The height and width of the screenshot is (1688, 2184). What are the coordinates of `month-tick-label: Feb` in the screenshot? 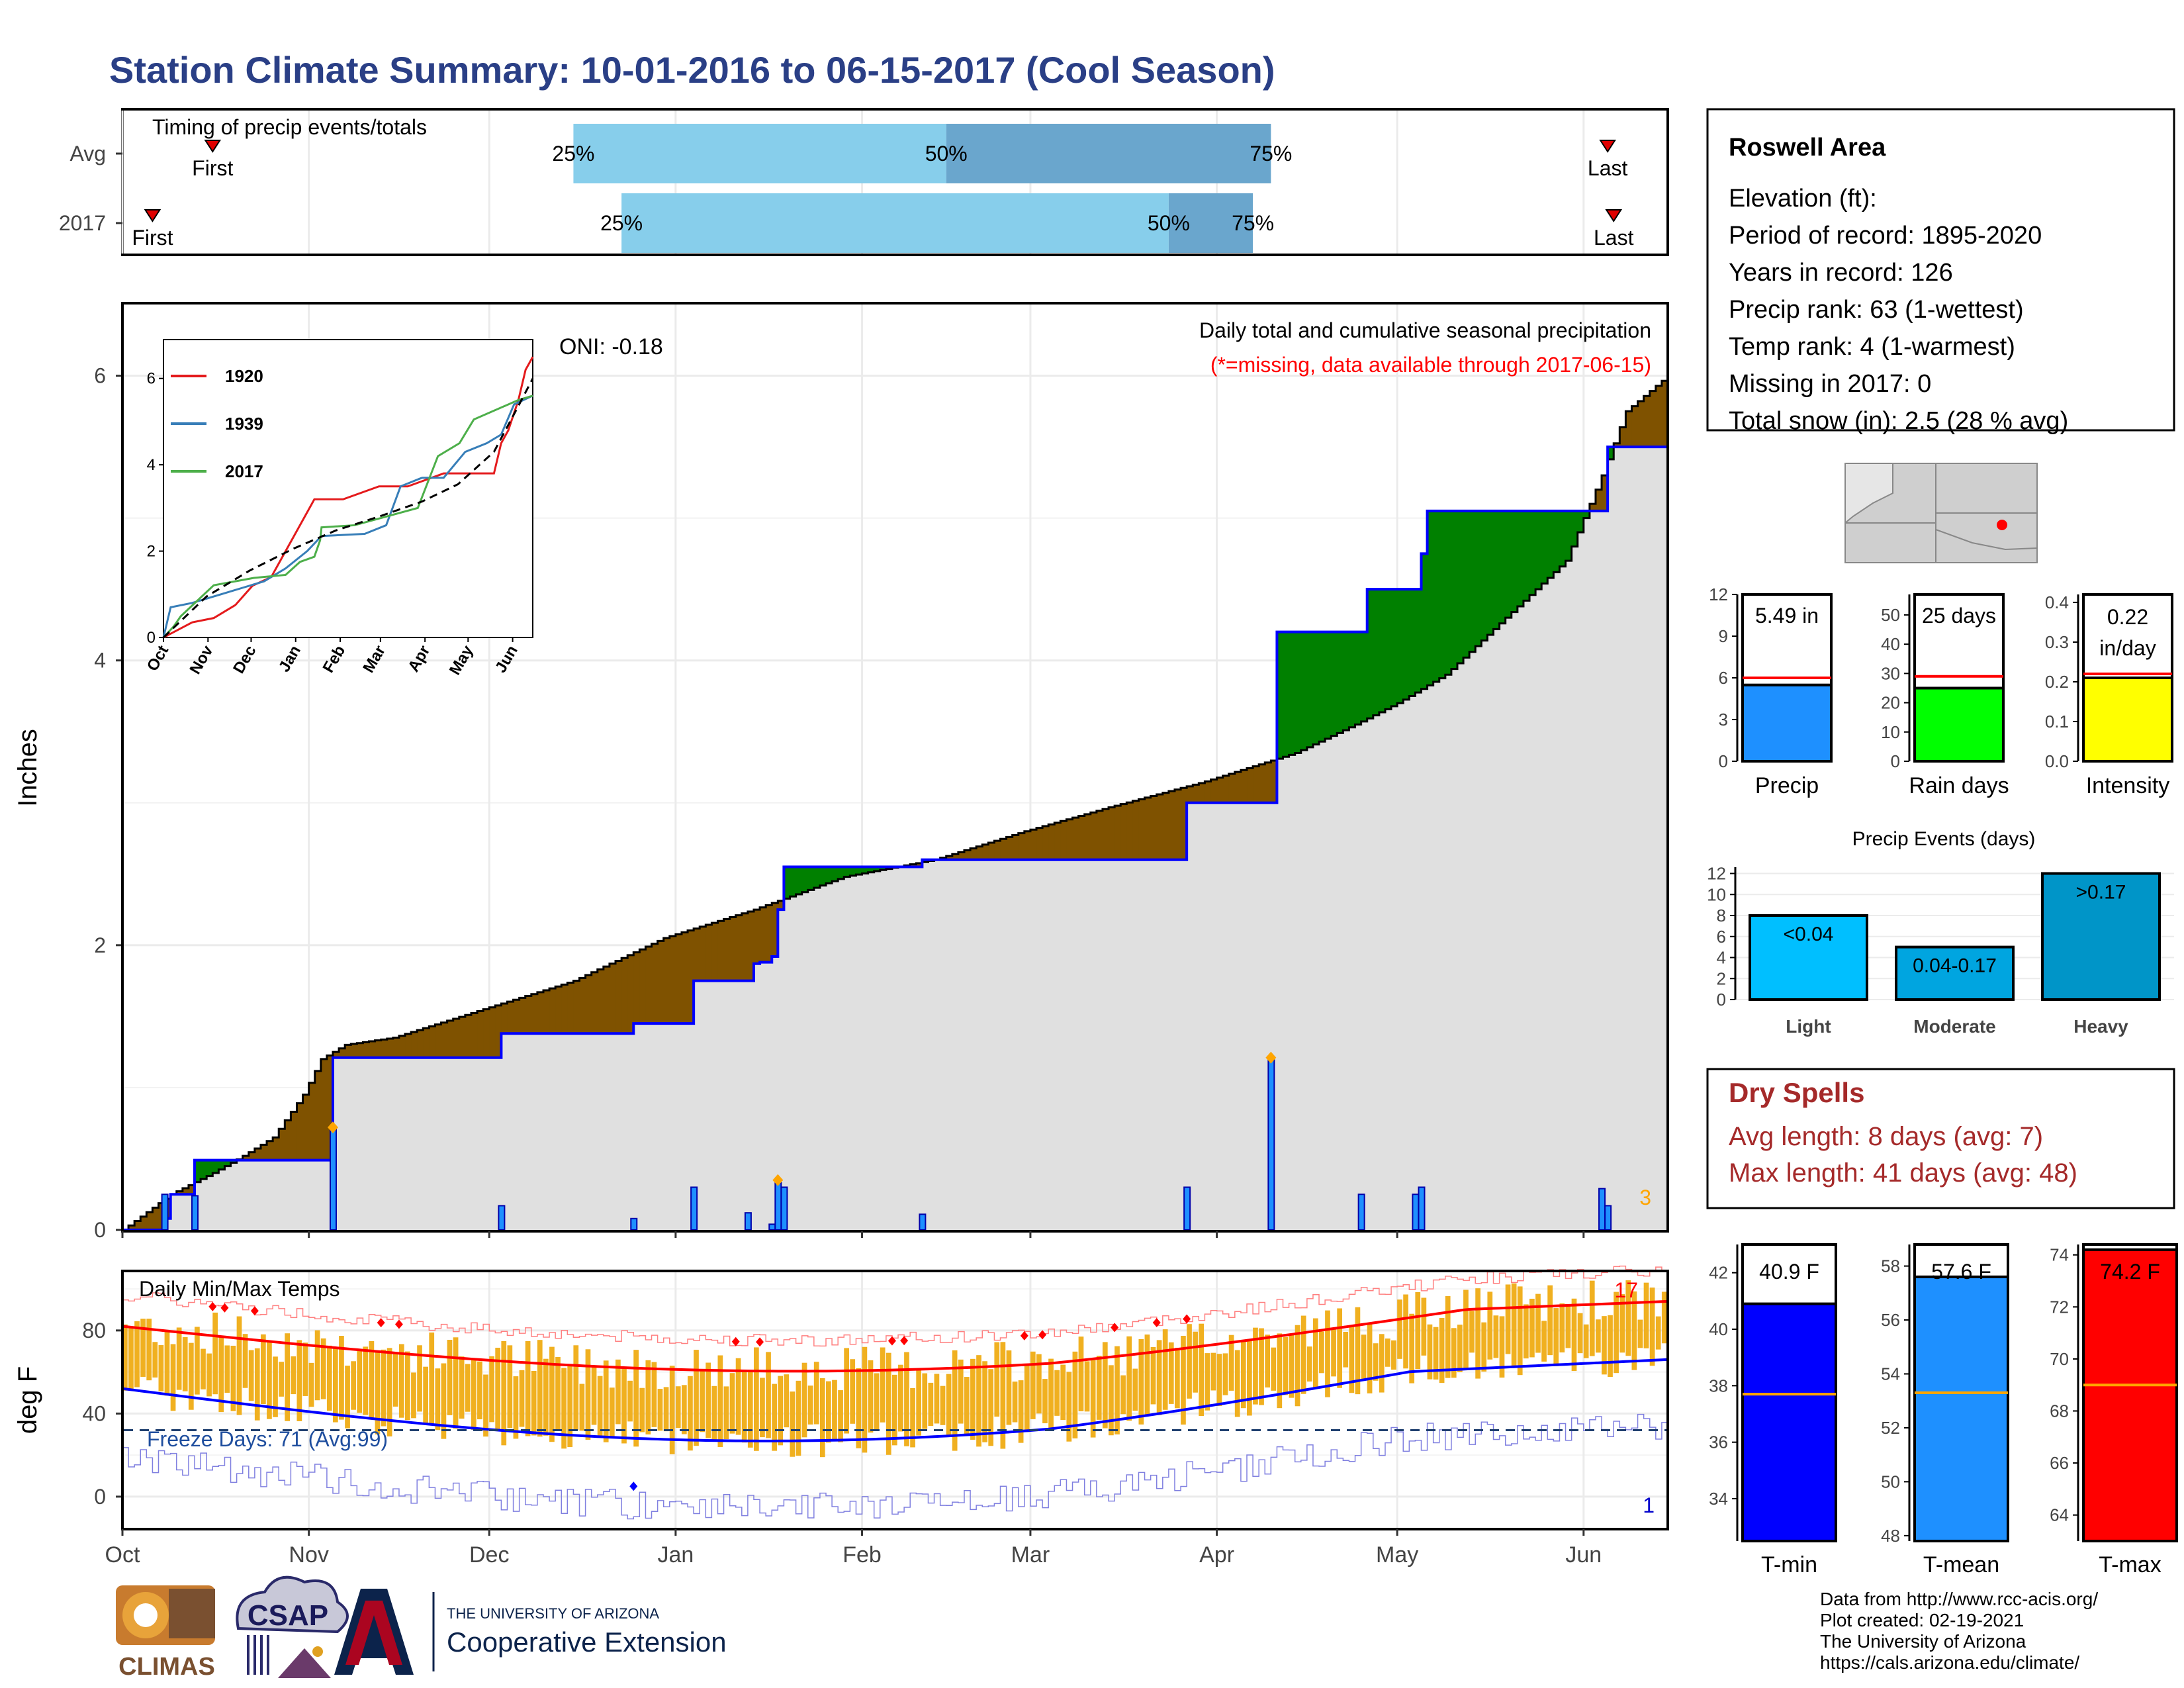 It's located at (862, 1555).